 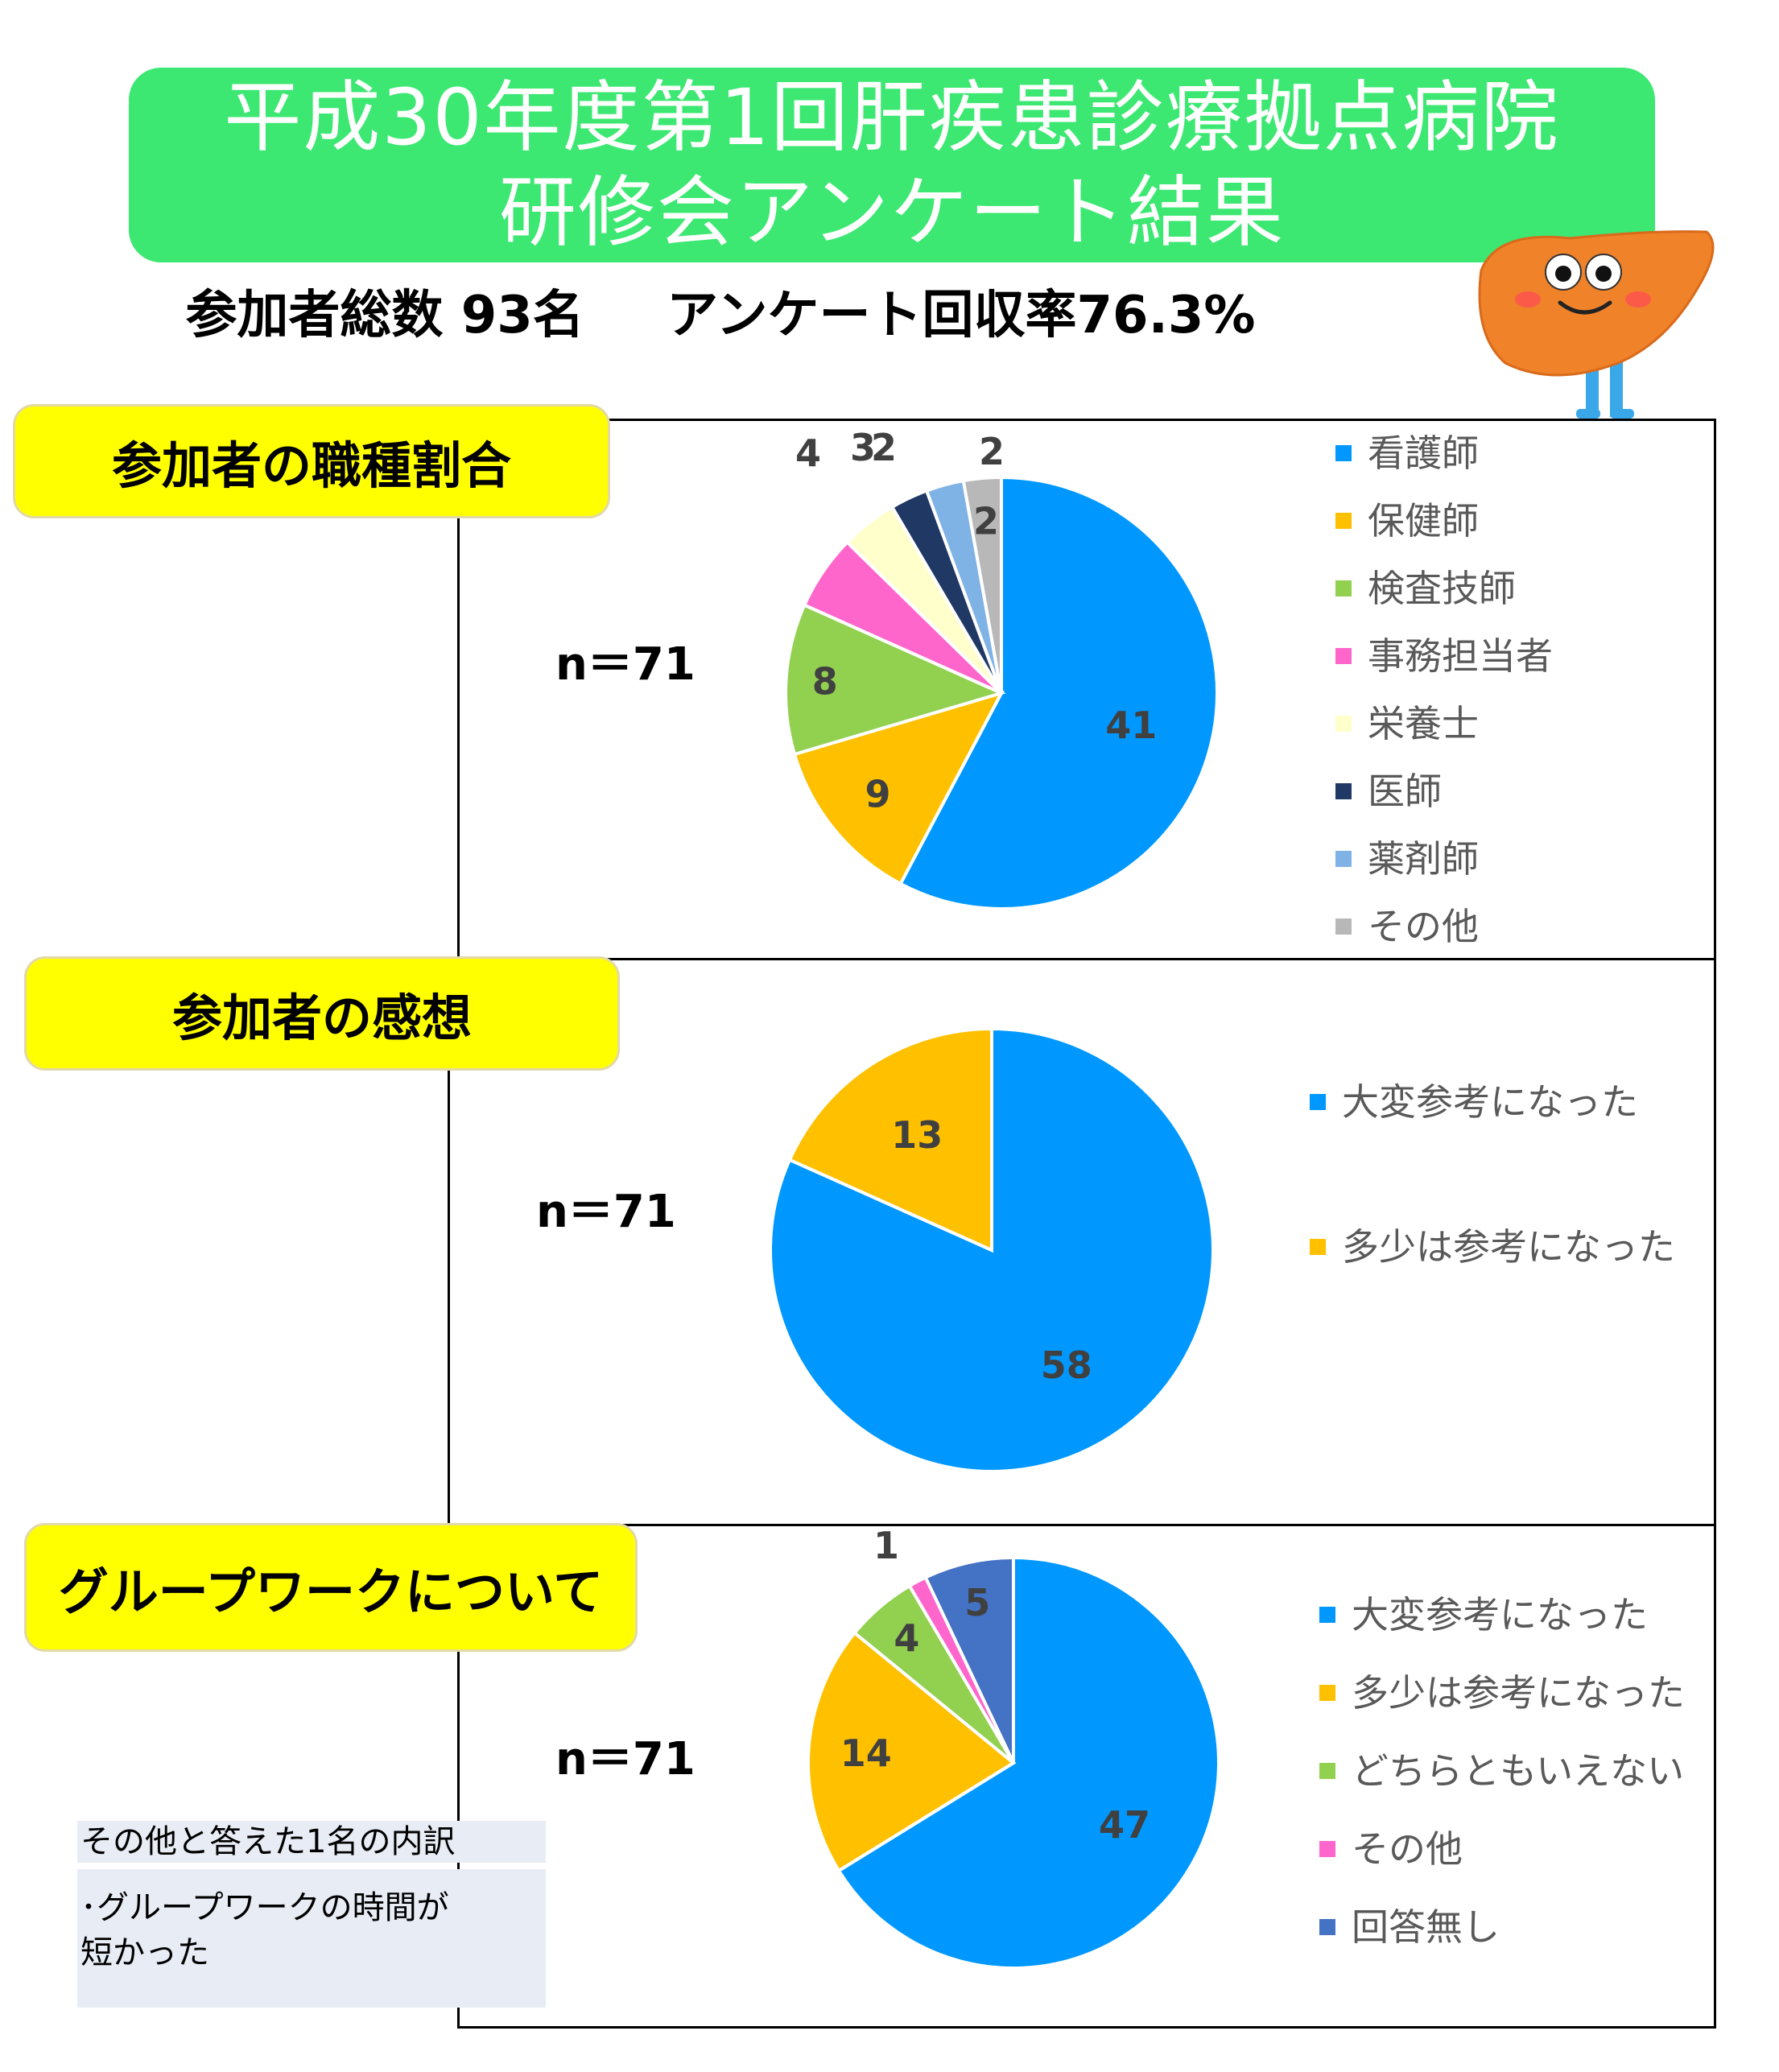 What do you see at coordinates (384, 315) in the screenshot?
I see `participants-total: 参加者総数 93名` at bounding box center [384, 315].